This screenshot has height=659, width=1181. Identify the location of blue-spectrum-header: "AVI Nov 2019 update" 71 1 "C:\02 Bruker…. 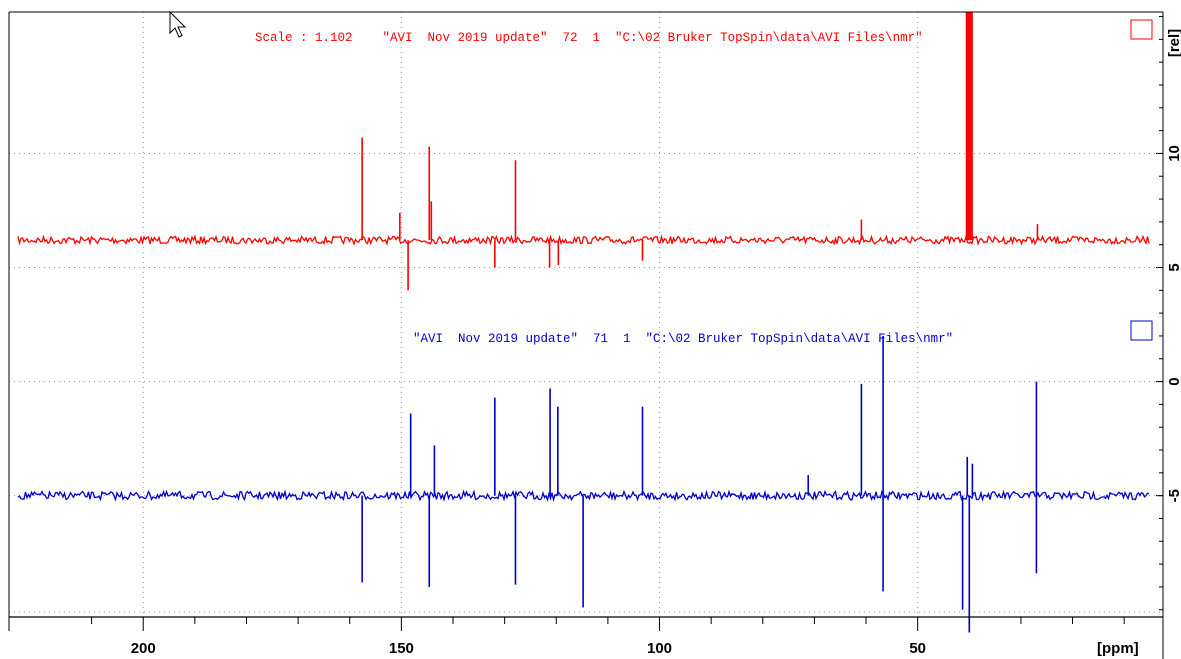
(683, 339).